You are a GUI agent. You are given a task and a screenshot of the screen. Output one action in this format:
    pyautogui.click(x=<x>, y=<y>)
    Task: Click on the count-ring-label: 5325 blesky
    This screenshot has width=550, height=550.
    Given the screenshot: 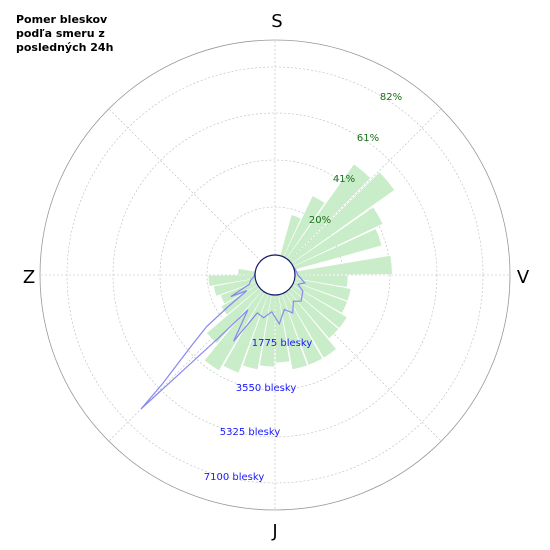 What is the action you would take?
    pyautogui.click(x=250, y=432)
    